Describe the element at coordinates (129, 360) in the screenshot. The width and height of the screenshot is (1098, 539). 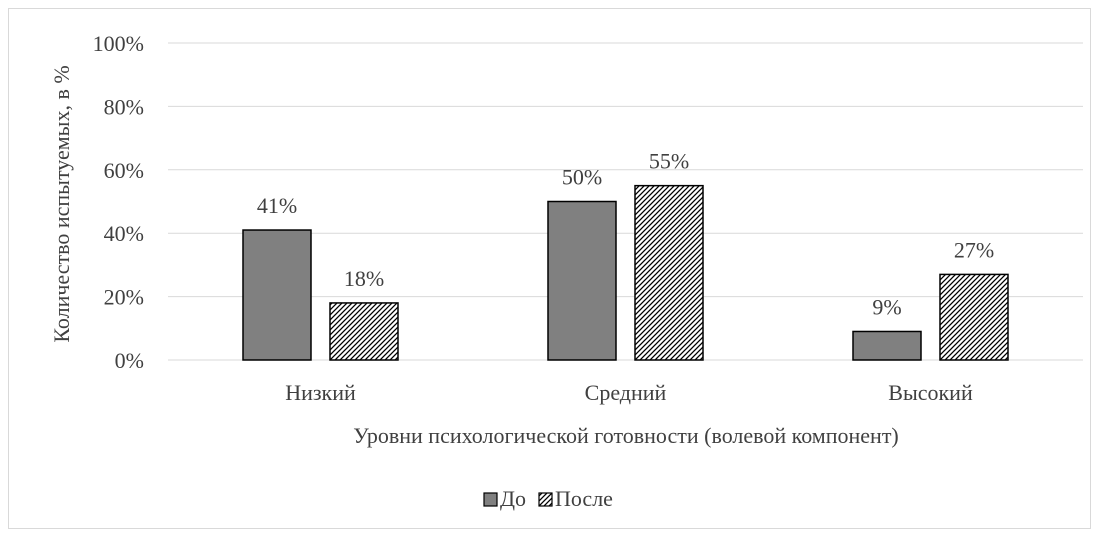
I see `y-tick-label: 0%` at that location.